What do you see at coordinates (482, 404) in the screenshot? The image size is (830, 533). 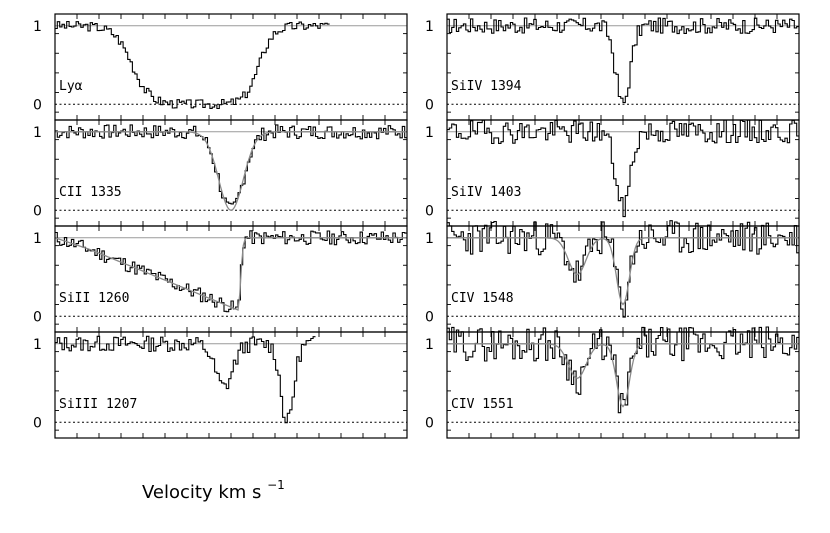 I see `panel-label: CIV 1551` at bounding box center [482, 404].